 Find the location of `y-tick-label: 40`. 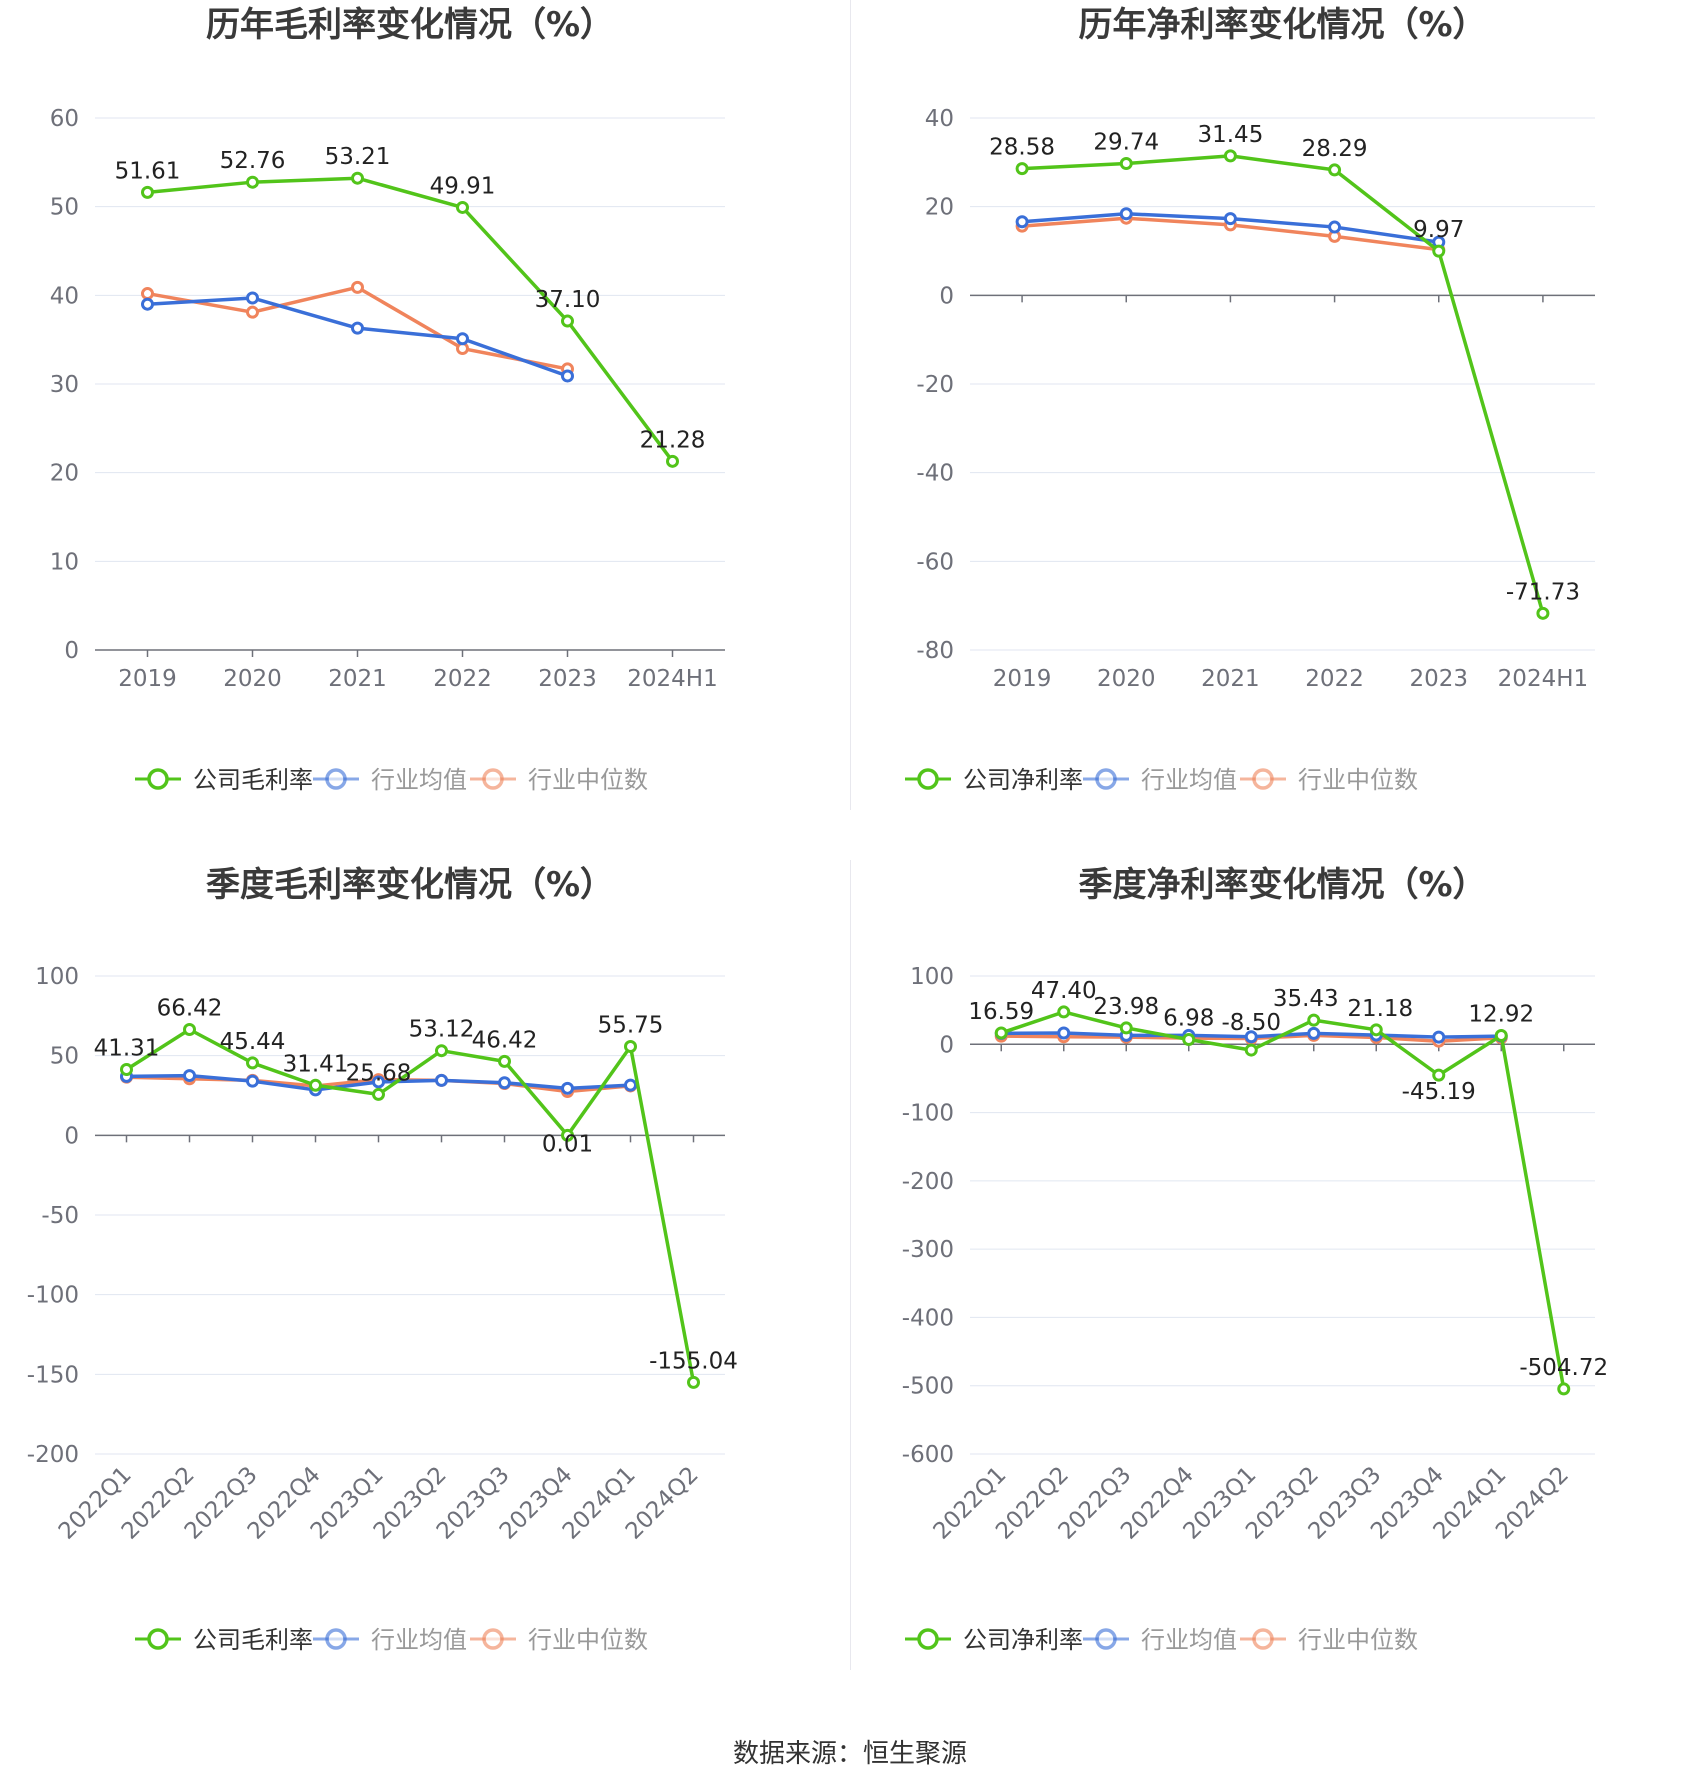

y-tick-label: 40 is located at coordinates (939, 119).